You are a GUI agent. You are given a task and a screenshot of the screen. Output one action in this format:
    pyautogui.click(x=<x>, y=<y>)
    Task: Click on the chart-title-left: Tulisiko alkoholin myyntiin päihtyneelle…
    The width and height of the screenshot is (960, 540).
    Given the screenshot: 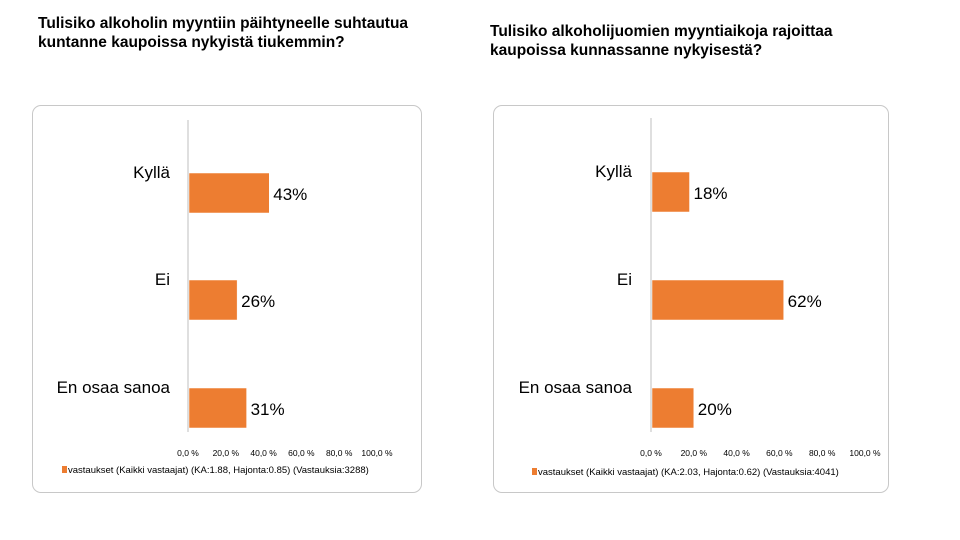 What is the action you would take?
    pyautogui.click(x=223, y=33)
    